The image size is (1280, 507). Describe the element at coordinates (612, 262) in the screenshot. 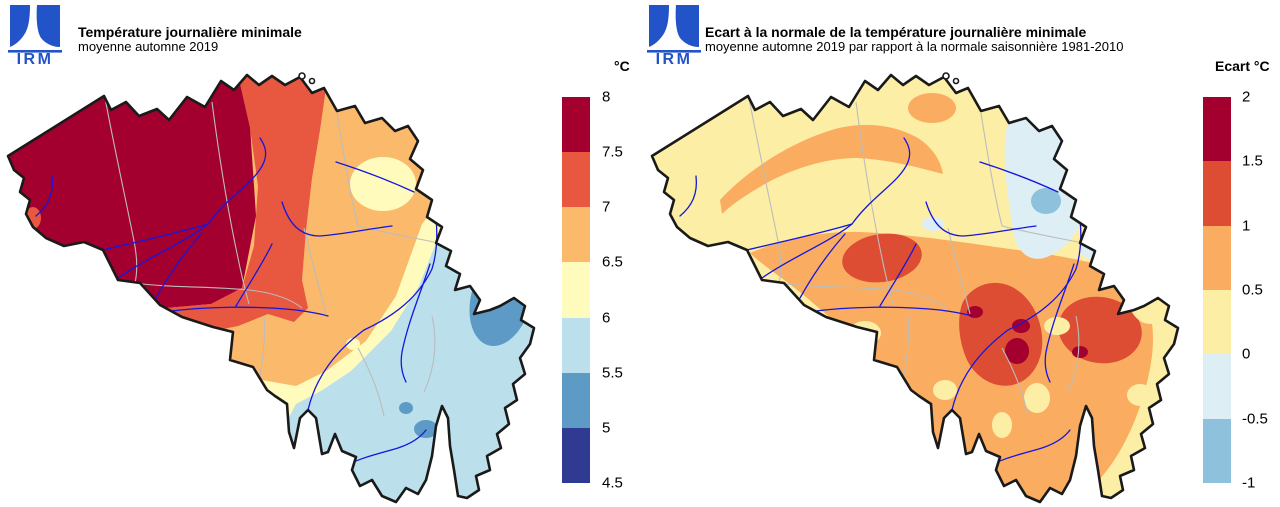

I see `colorbar-tick-label: 6.5` at that location.